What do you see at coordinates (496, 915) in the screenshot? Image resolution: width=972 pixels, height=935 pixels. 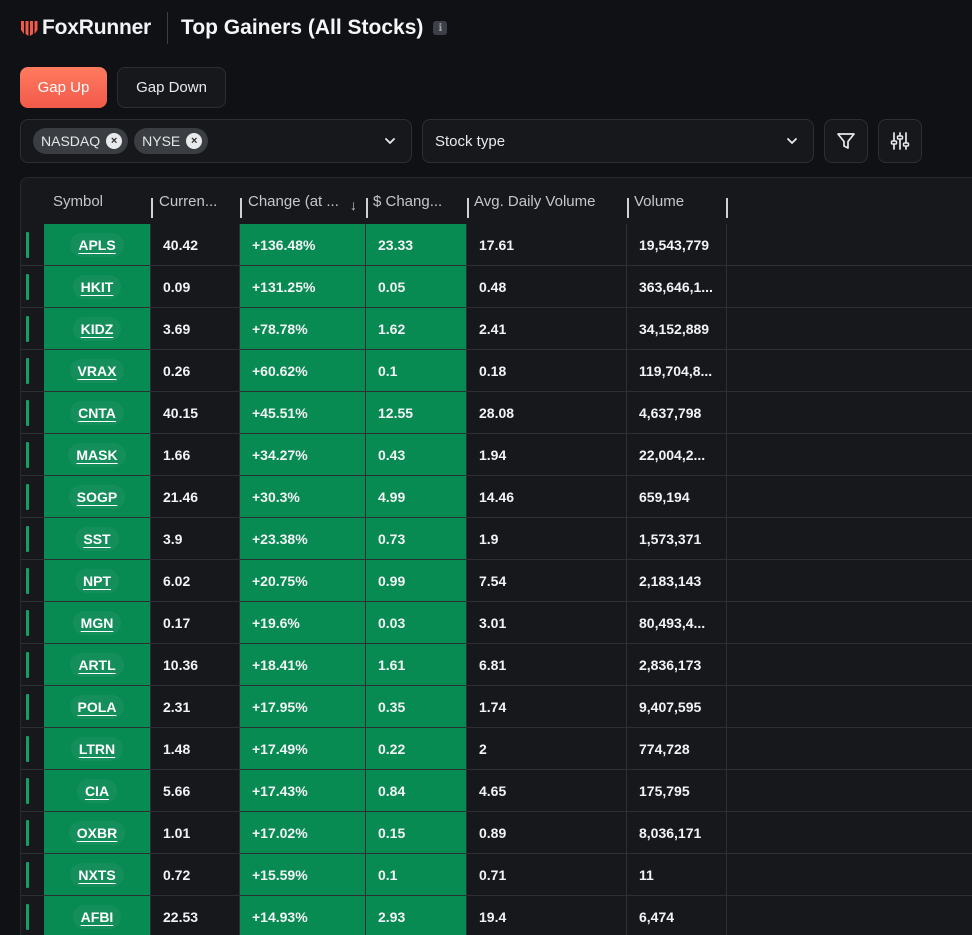 I see `table-row: AFBI 22.53 +14.93% 2.93 19.4 6,474` at bounding box center [496, 915].